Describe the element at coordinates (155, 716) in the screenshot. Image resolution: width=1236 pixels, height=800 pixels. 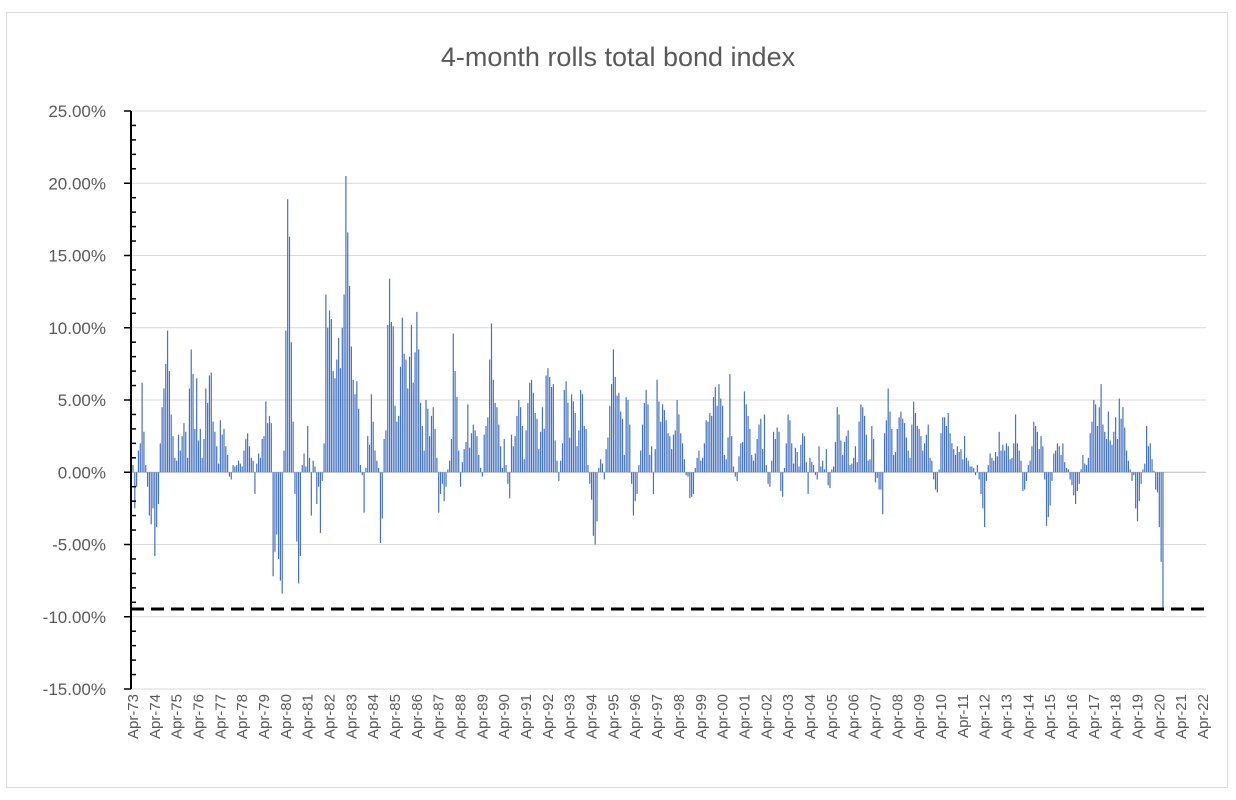
I see `x-tick-label: Apr-74` at that location.